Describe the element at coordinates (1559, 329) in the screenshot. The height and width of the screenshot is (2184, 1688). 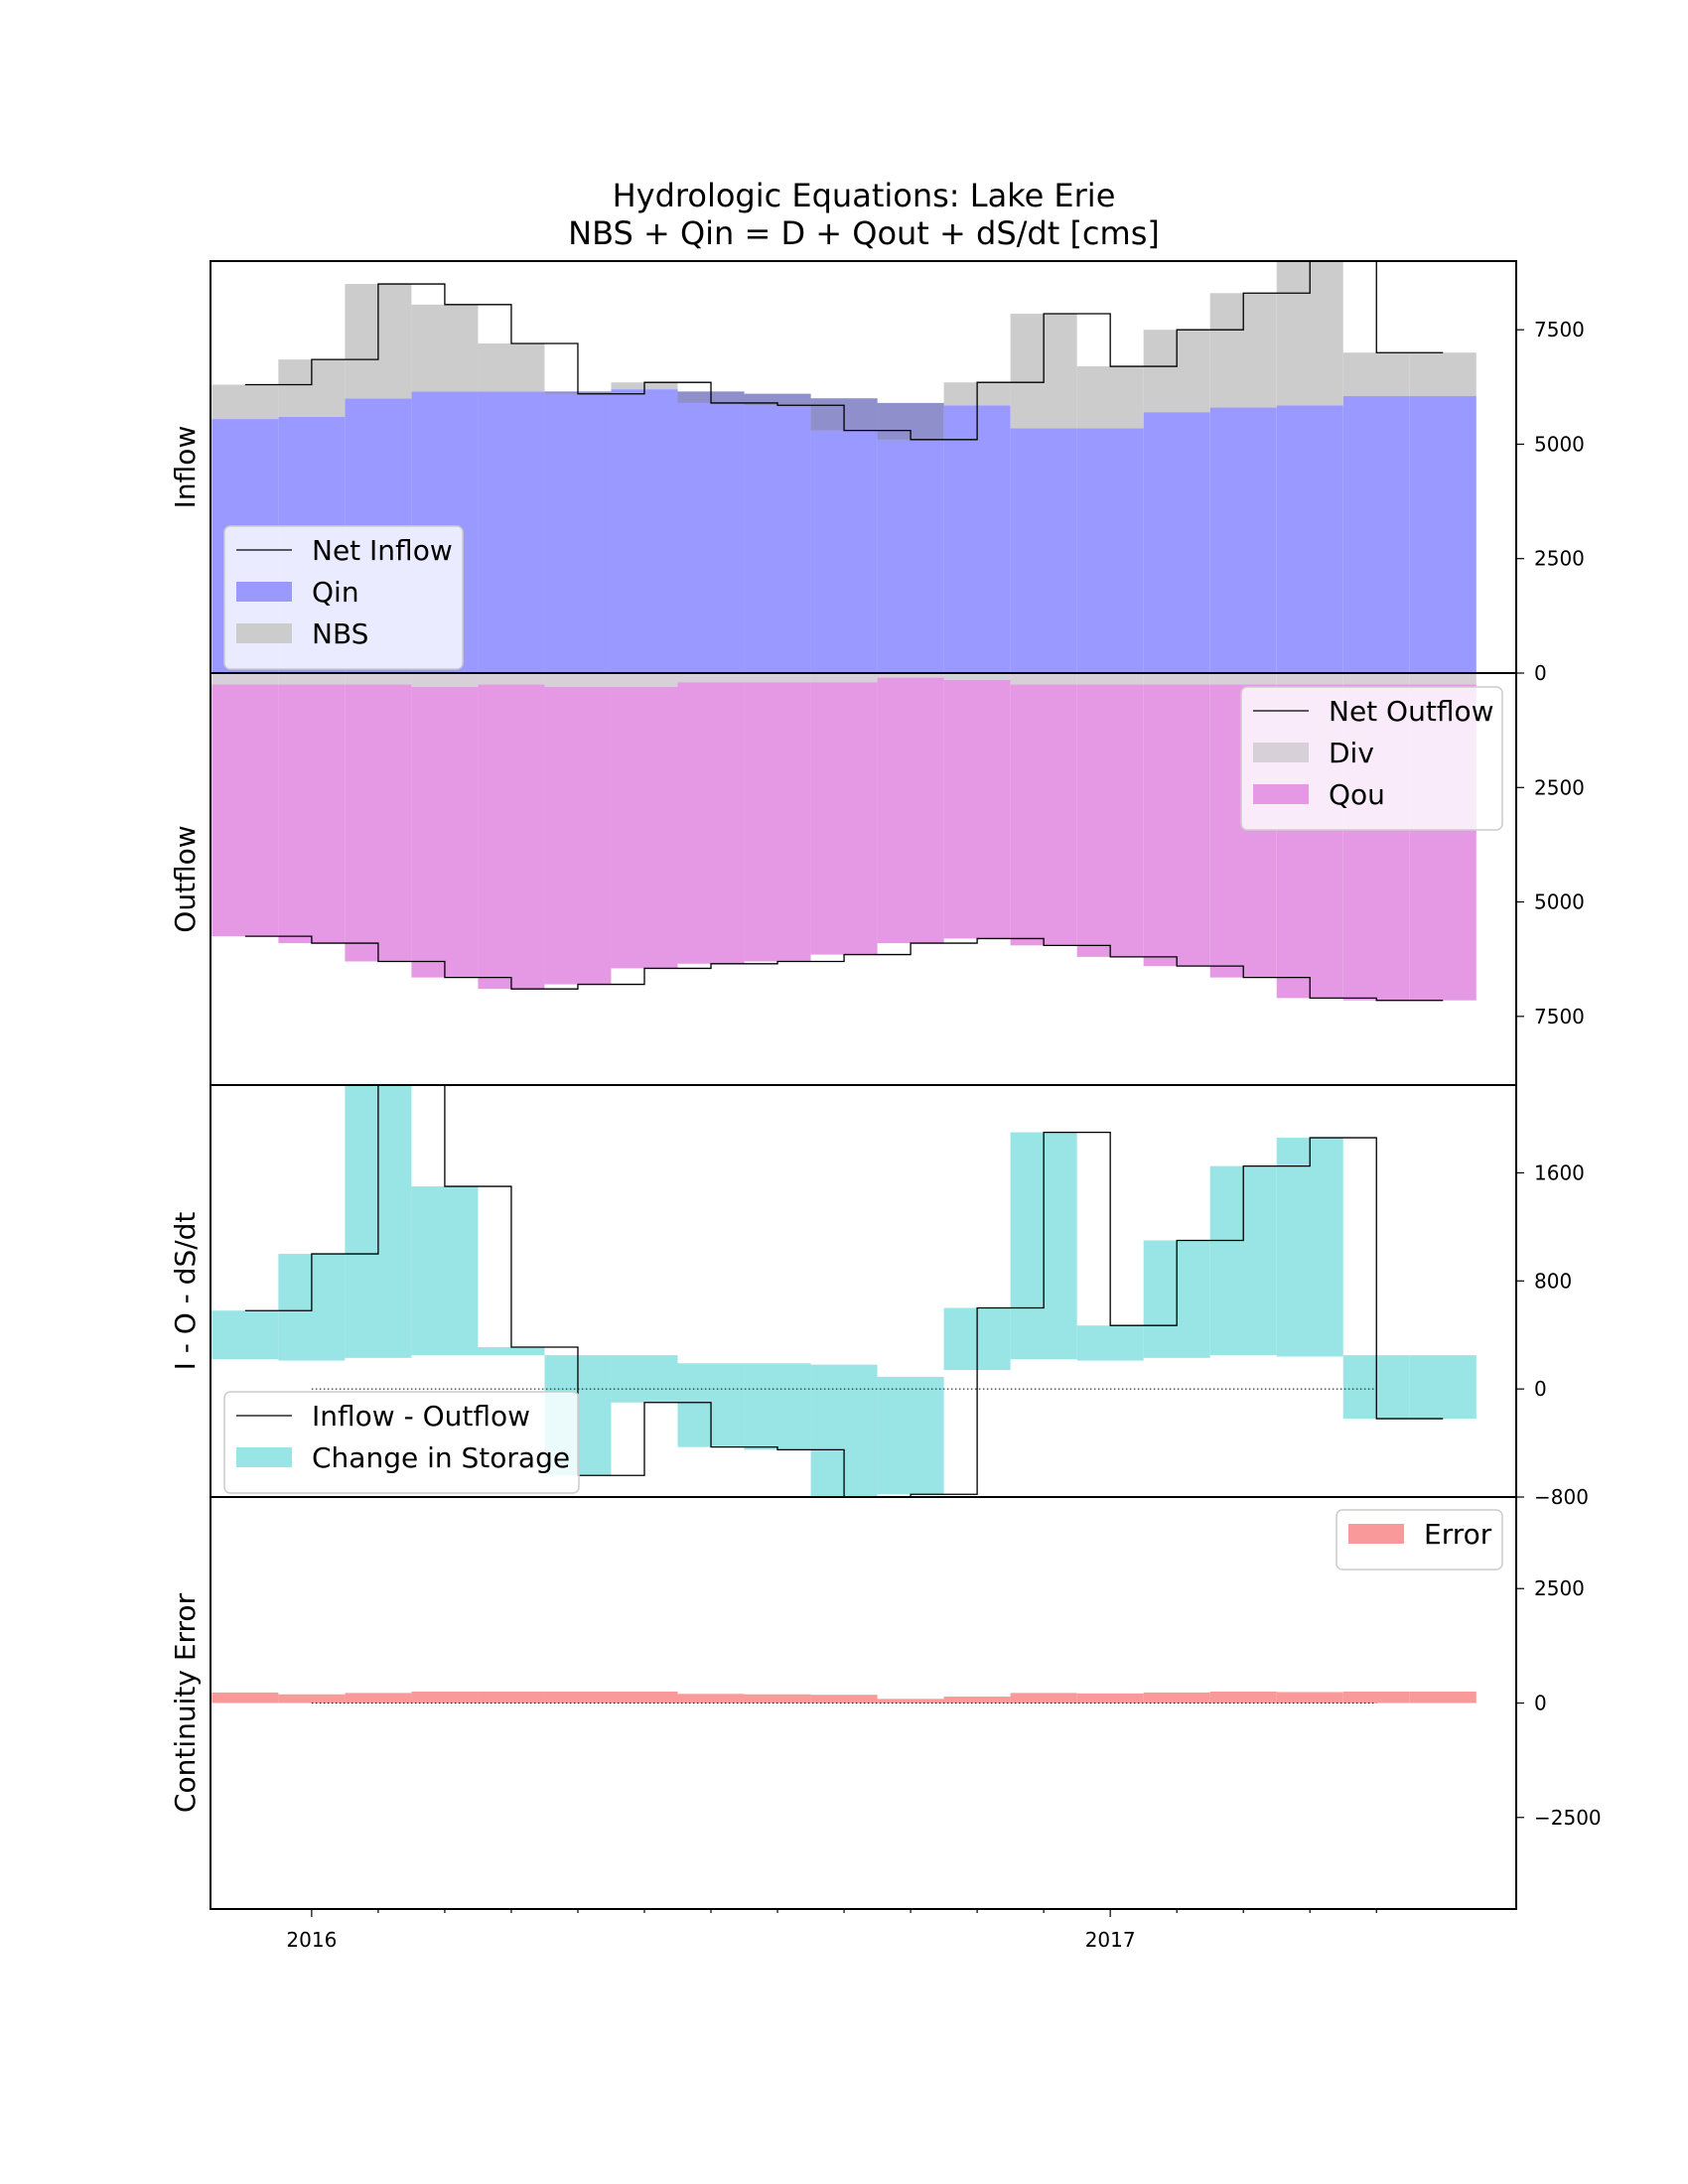
I see `y-tick-label-0-7500: 7500` at that location.